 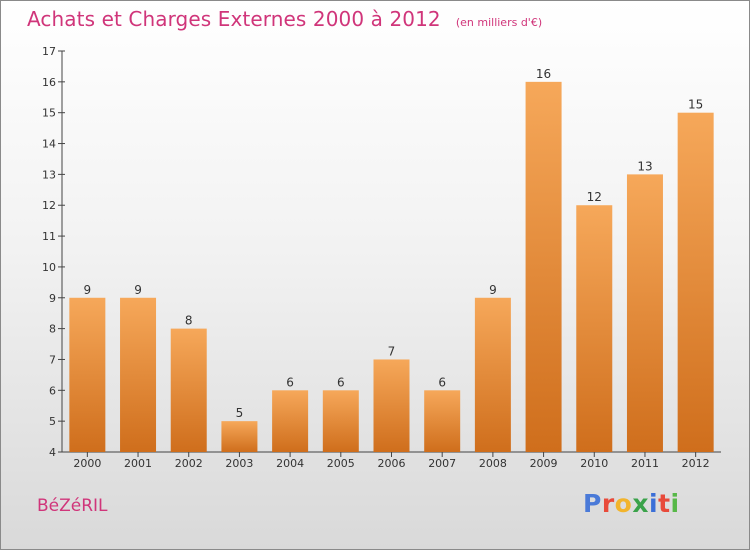 I want to click on data-label: 15, so click(x=695, y=105).